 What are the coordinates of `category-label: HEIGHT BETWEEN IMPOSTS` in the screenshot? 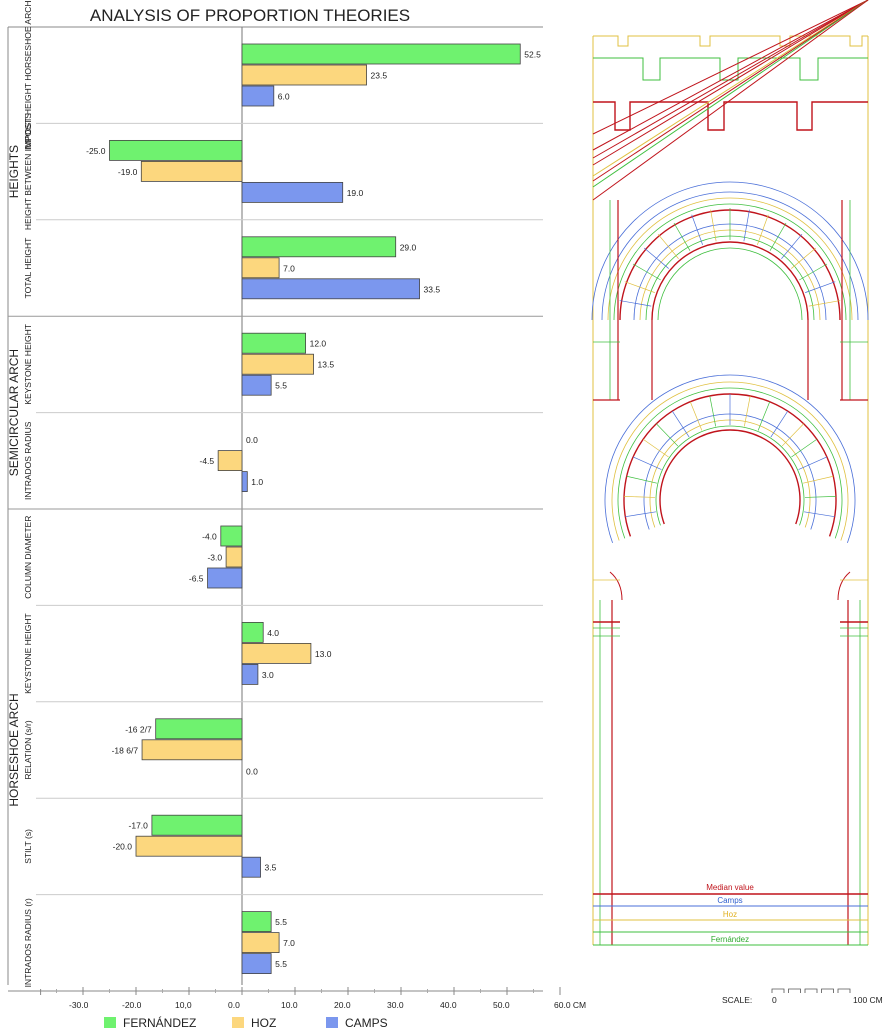 It's located at (28, 171).